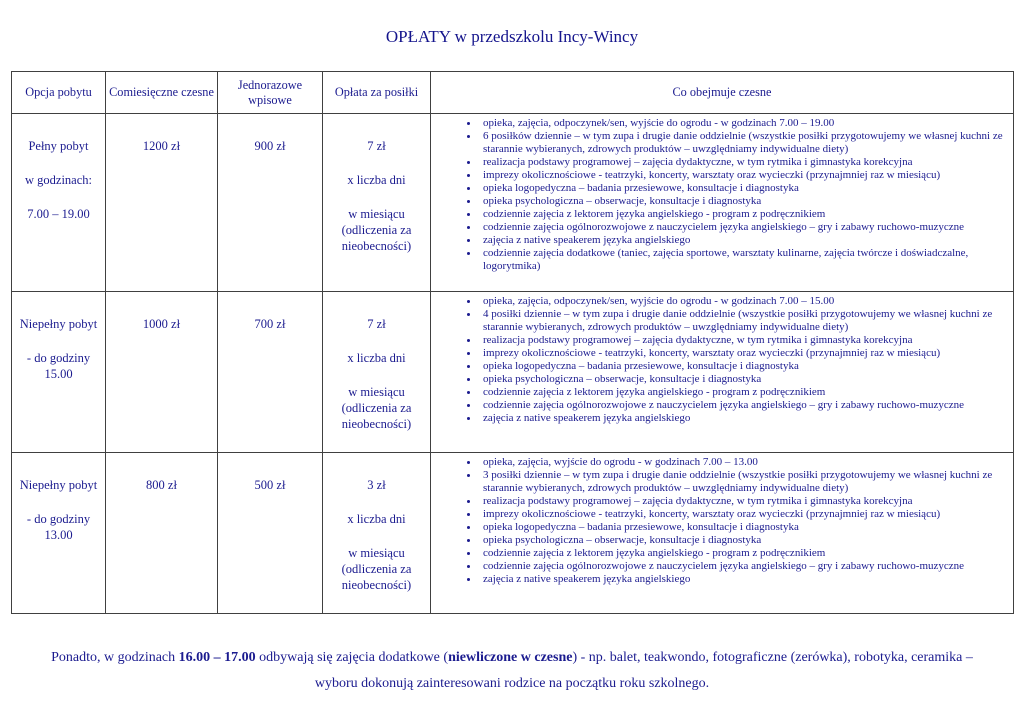  I want to click on footer-segment: odbywają się zajęcia dodatkowe (, so click(352, 657).